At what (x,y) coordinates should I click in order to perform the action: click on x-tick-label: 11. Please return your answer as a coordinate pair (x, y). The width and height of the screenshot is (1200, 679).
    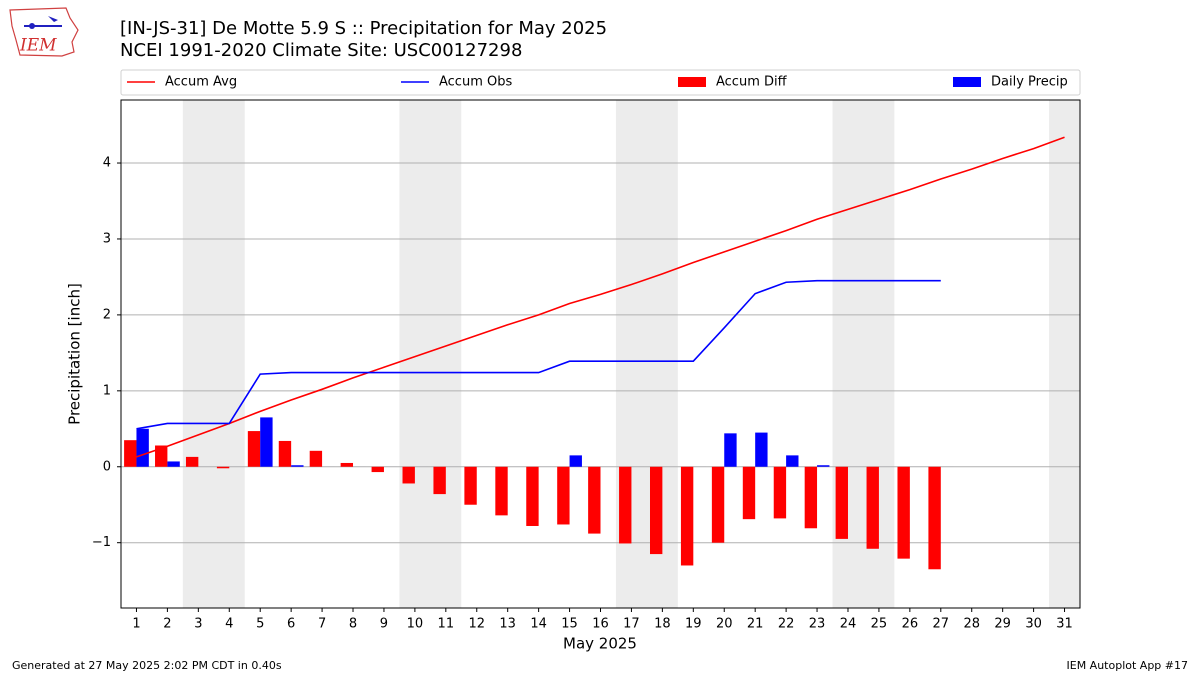
    Looking at the image, I should click on (446, 624).